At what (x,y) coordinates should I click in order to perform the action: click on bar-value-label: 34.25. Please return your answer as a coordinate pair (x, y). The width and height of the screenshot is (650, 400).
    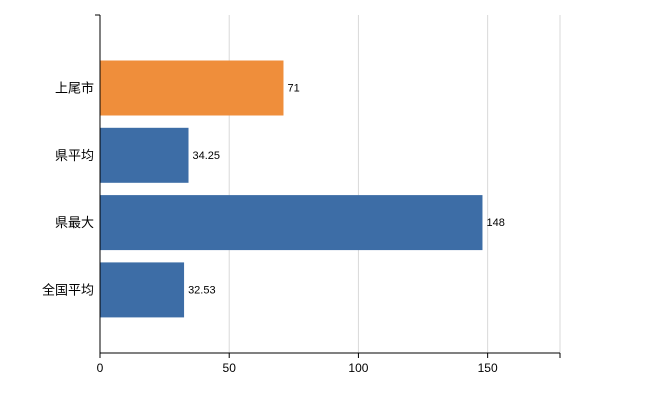
    Looking at the image, I should click on (207, 156).